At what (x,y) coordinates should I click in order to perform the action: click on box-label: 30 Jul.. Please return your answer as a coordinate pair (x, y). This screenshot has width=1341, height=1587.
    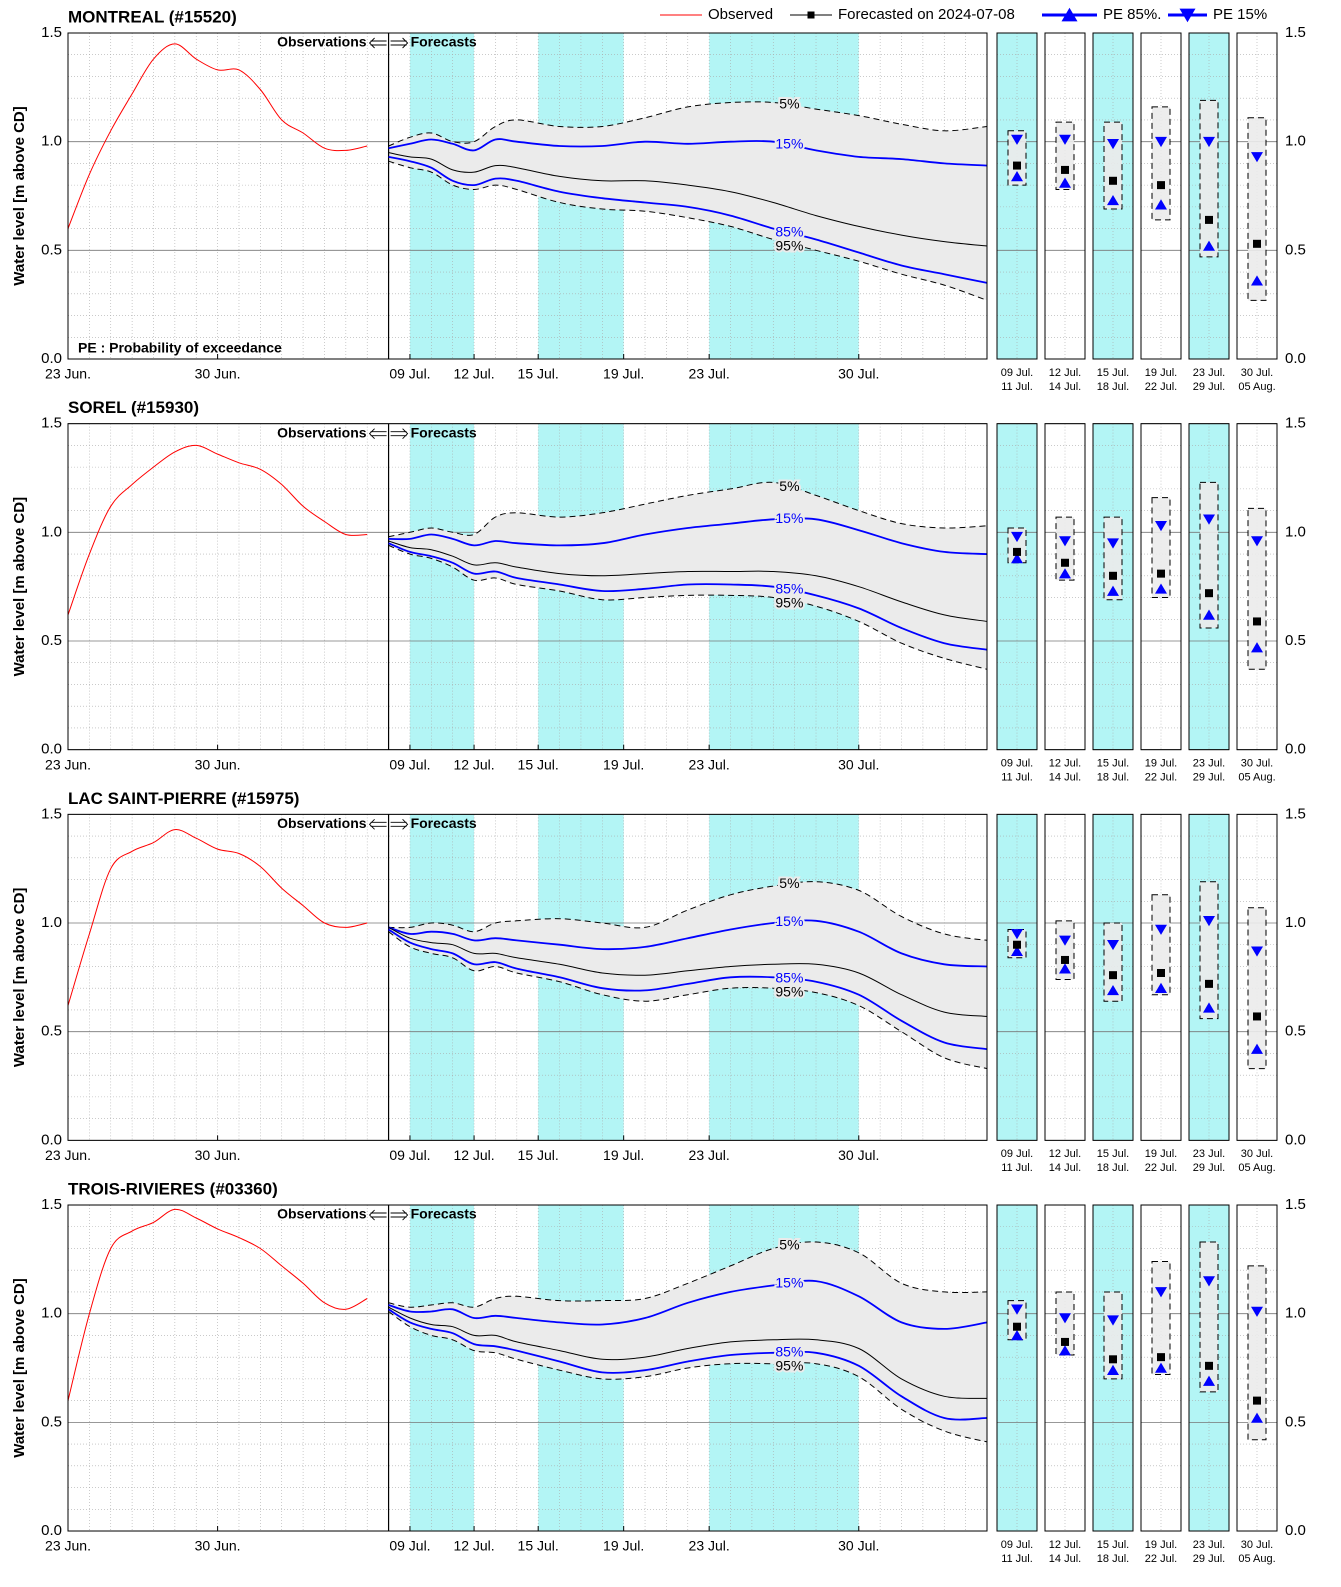
    Looking at the image, I should click on (1257, 764).